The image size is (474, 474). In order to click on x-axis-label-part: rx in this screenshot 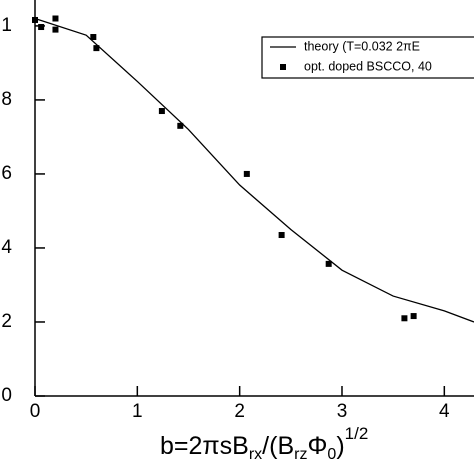, I will do `click(255, 454)`.